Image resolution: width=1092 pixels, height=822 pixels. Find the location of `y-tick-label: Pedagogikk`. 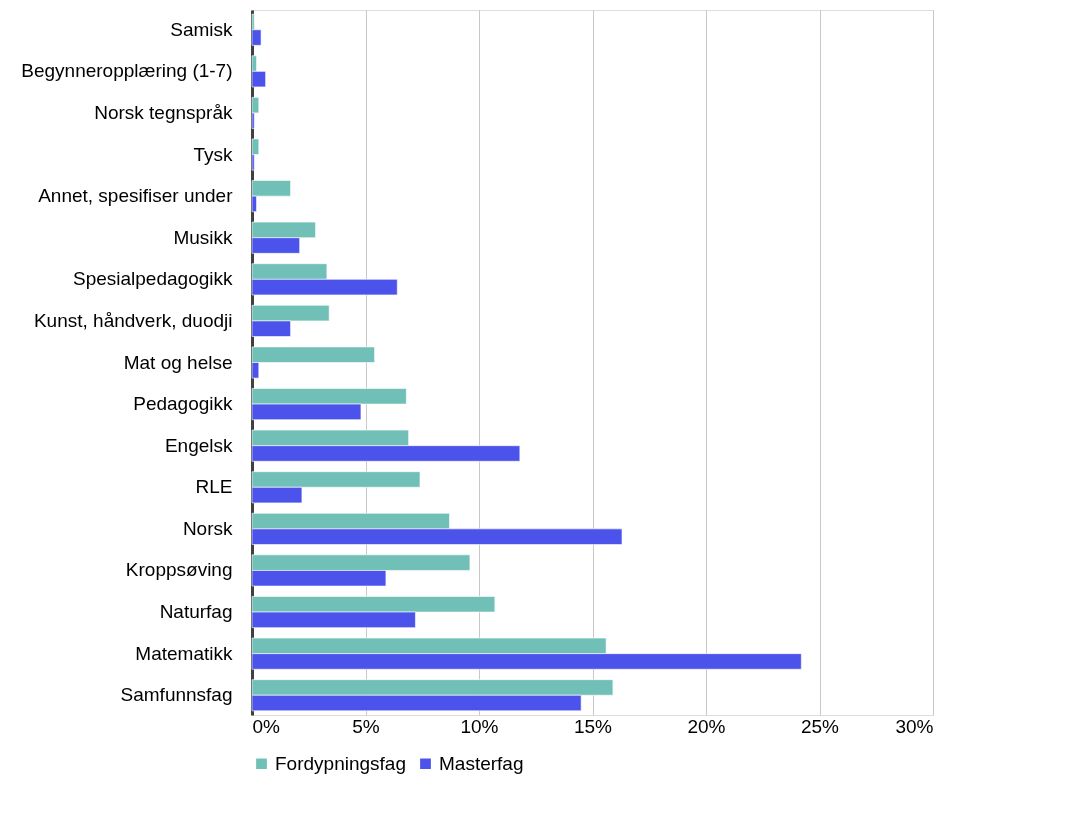

y-tick-label: Pedagogikk is located at coordinates (183, 404).